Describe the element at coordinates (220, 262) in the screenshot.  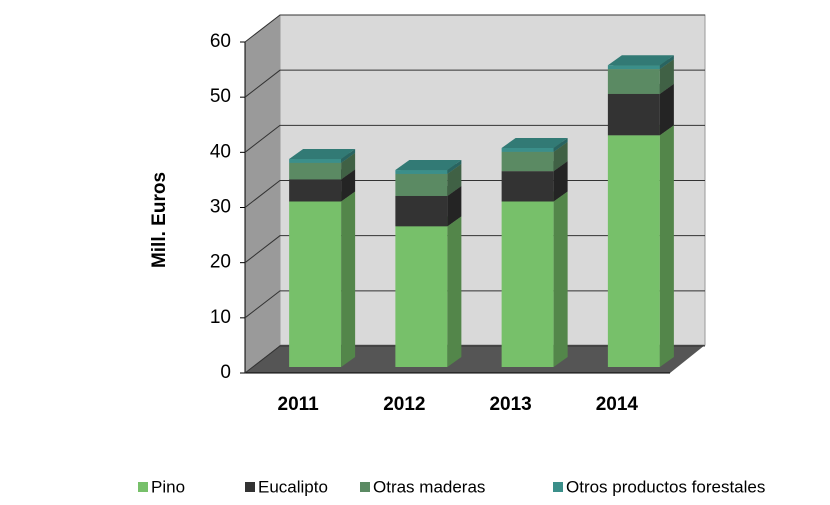
I see `y-tick-label: 20` at that location.